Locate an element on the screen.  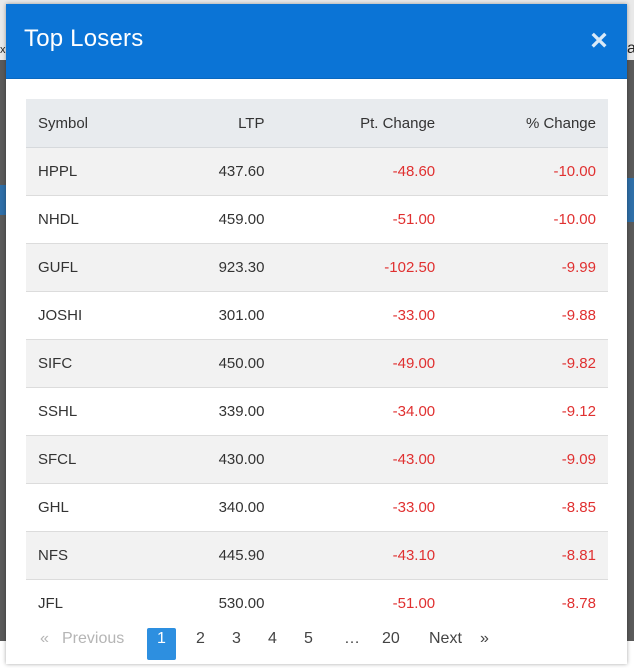
backdrop-text-fragment-right: a is located at coordinates (630, 48).